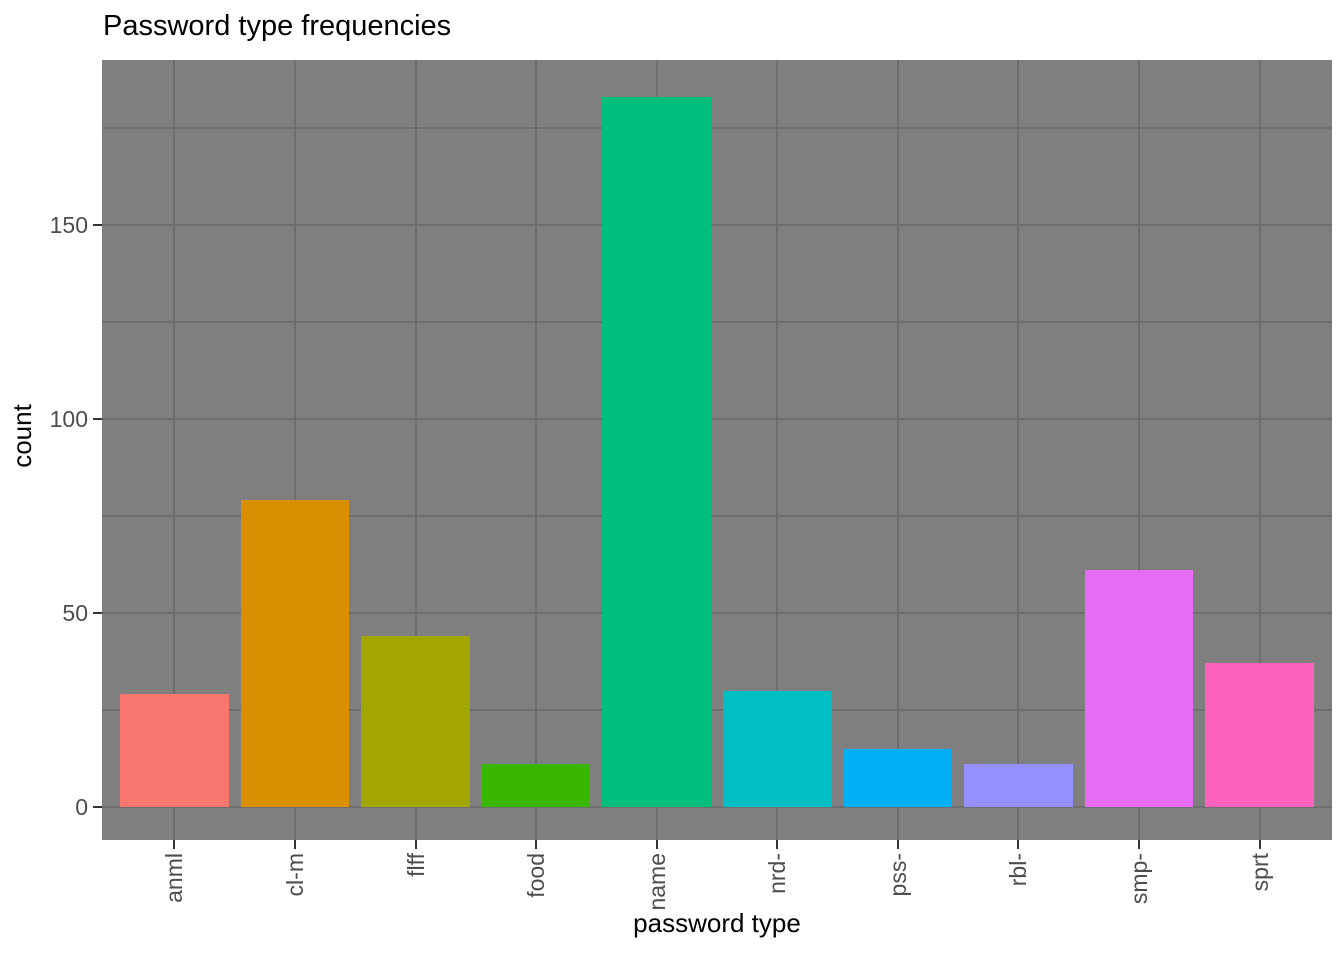  What do you see at coordinates (81, 807) in the screenshot?
I see `y-tick-label: 0` at bounding box center [81, 807].